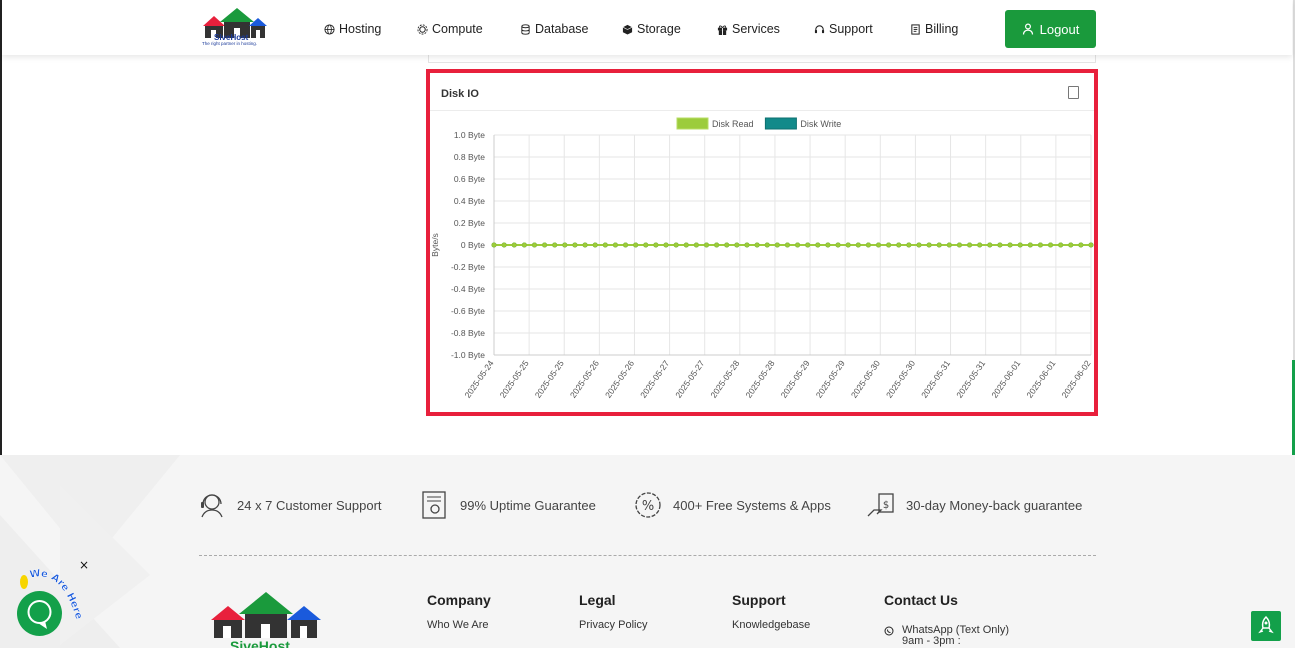 The height and width of the screenshot is (648, 1295). Describe the element at coordinates (554, 29) in the screenshot. I see `nav-database: Database` at that location.